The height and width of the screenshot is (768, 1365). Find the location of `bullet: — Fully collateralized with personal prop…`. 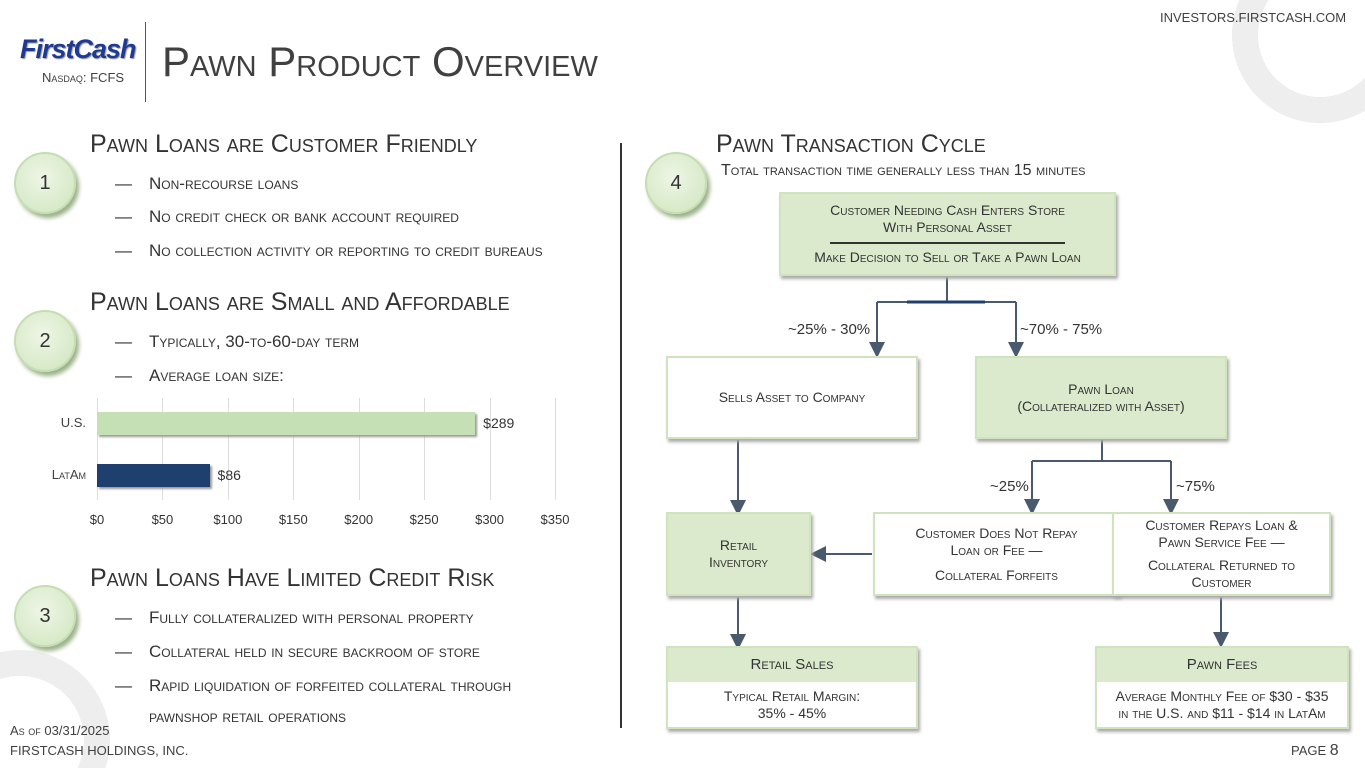

bullet: — Fully collateralized with personal prop… is located at coordinates (294, 617).